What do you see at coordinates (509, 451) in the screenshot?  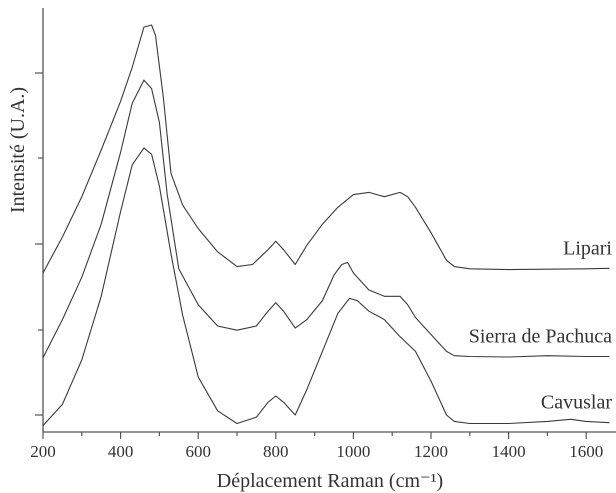 I see `x-tick-label: 1400` at bounding box center [509, 451].